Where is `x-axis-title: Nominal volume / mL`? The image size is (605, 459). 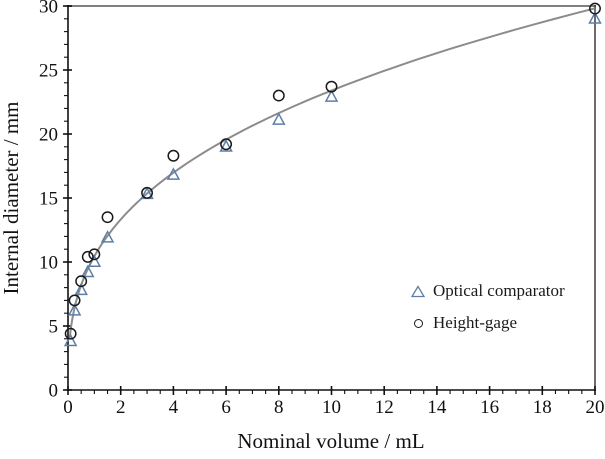
x-axis-title: Nominal volume / mL is located at coordinates (330, 441).